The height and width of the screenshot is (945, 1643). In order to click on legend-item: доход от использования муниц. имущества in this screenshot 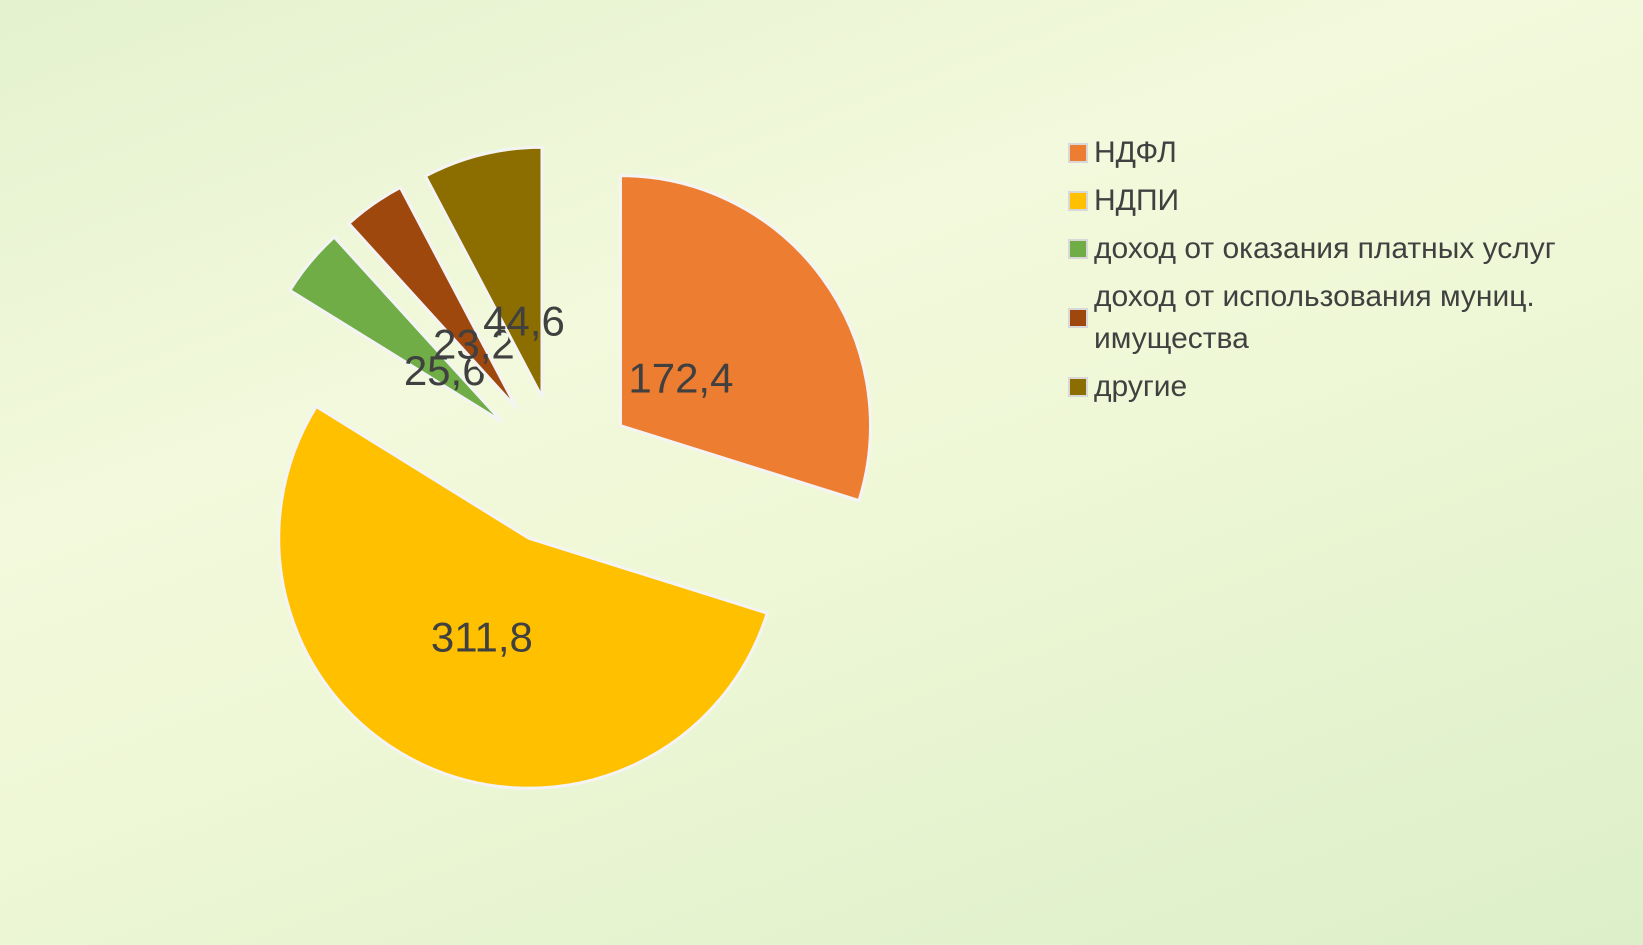, I will do `click(1348, 318)`.